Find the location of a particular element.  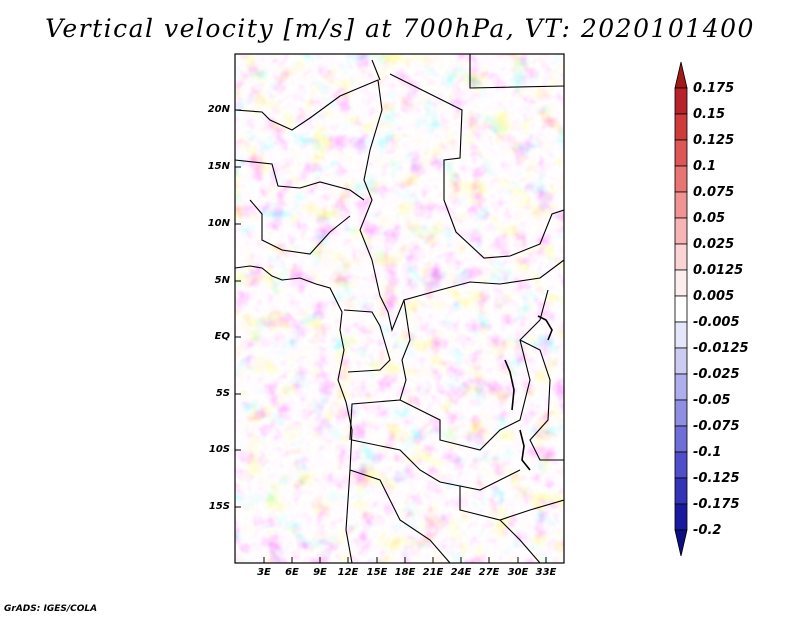

colorbar-label-1: 0.15 is located at coordinates (709, 114).